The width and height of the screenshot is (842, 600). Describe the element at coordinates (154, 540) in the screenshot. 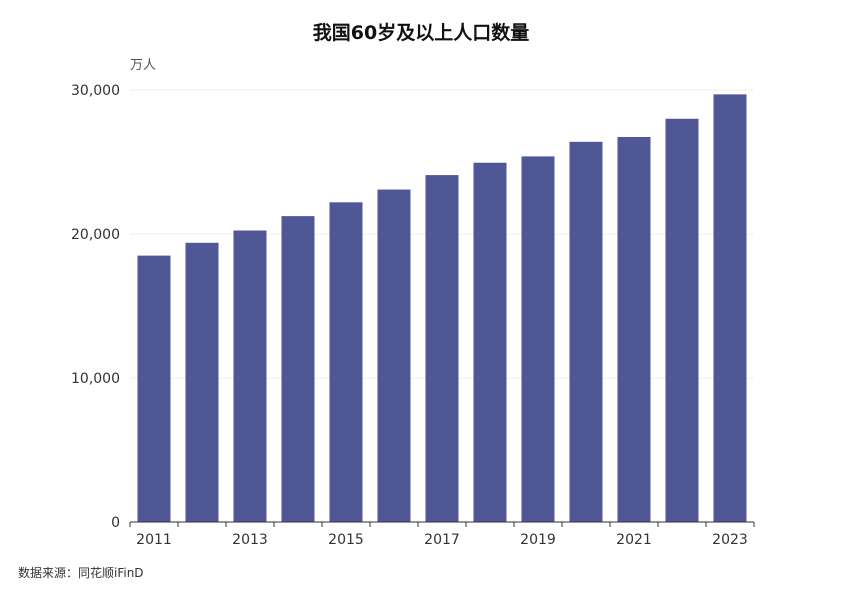

I see `x-tick-label: 2011` at that location.